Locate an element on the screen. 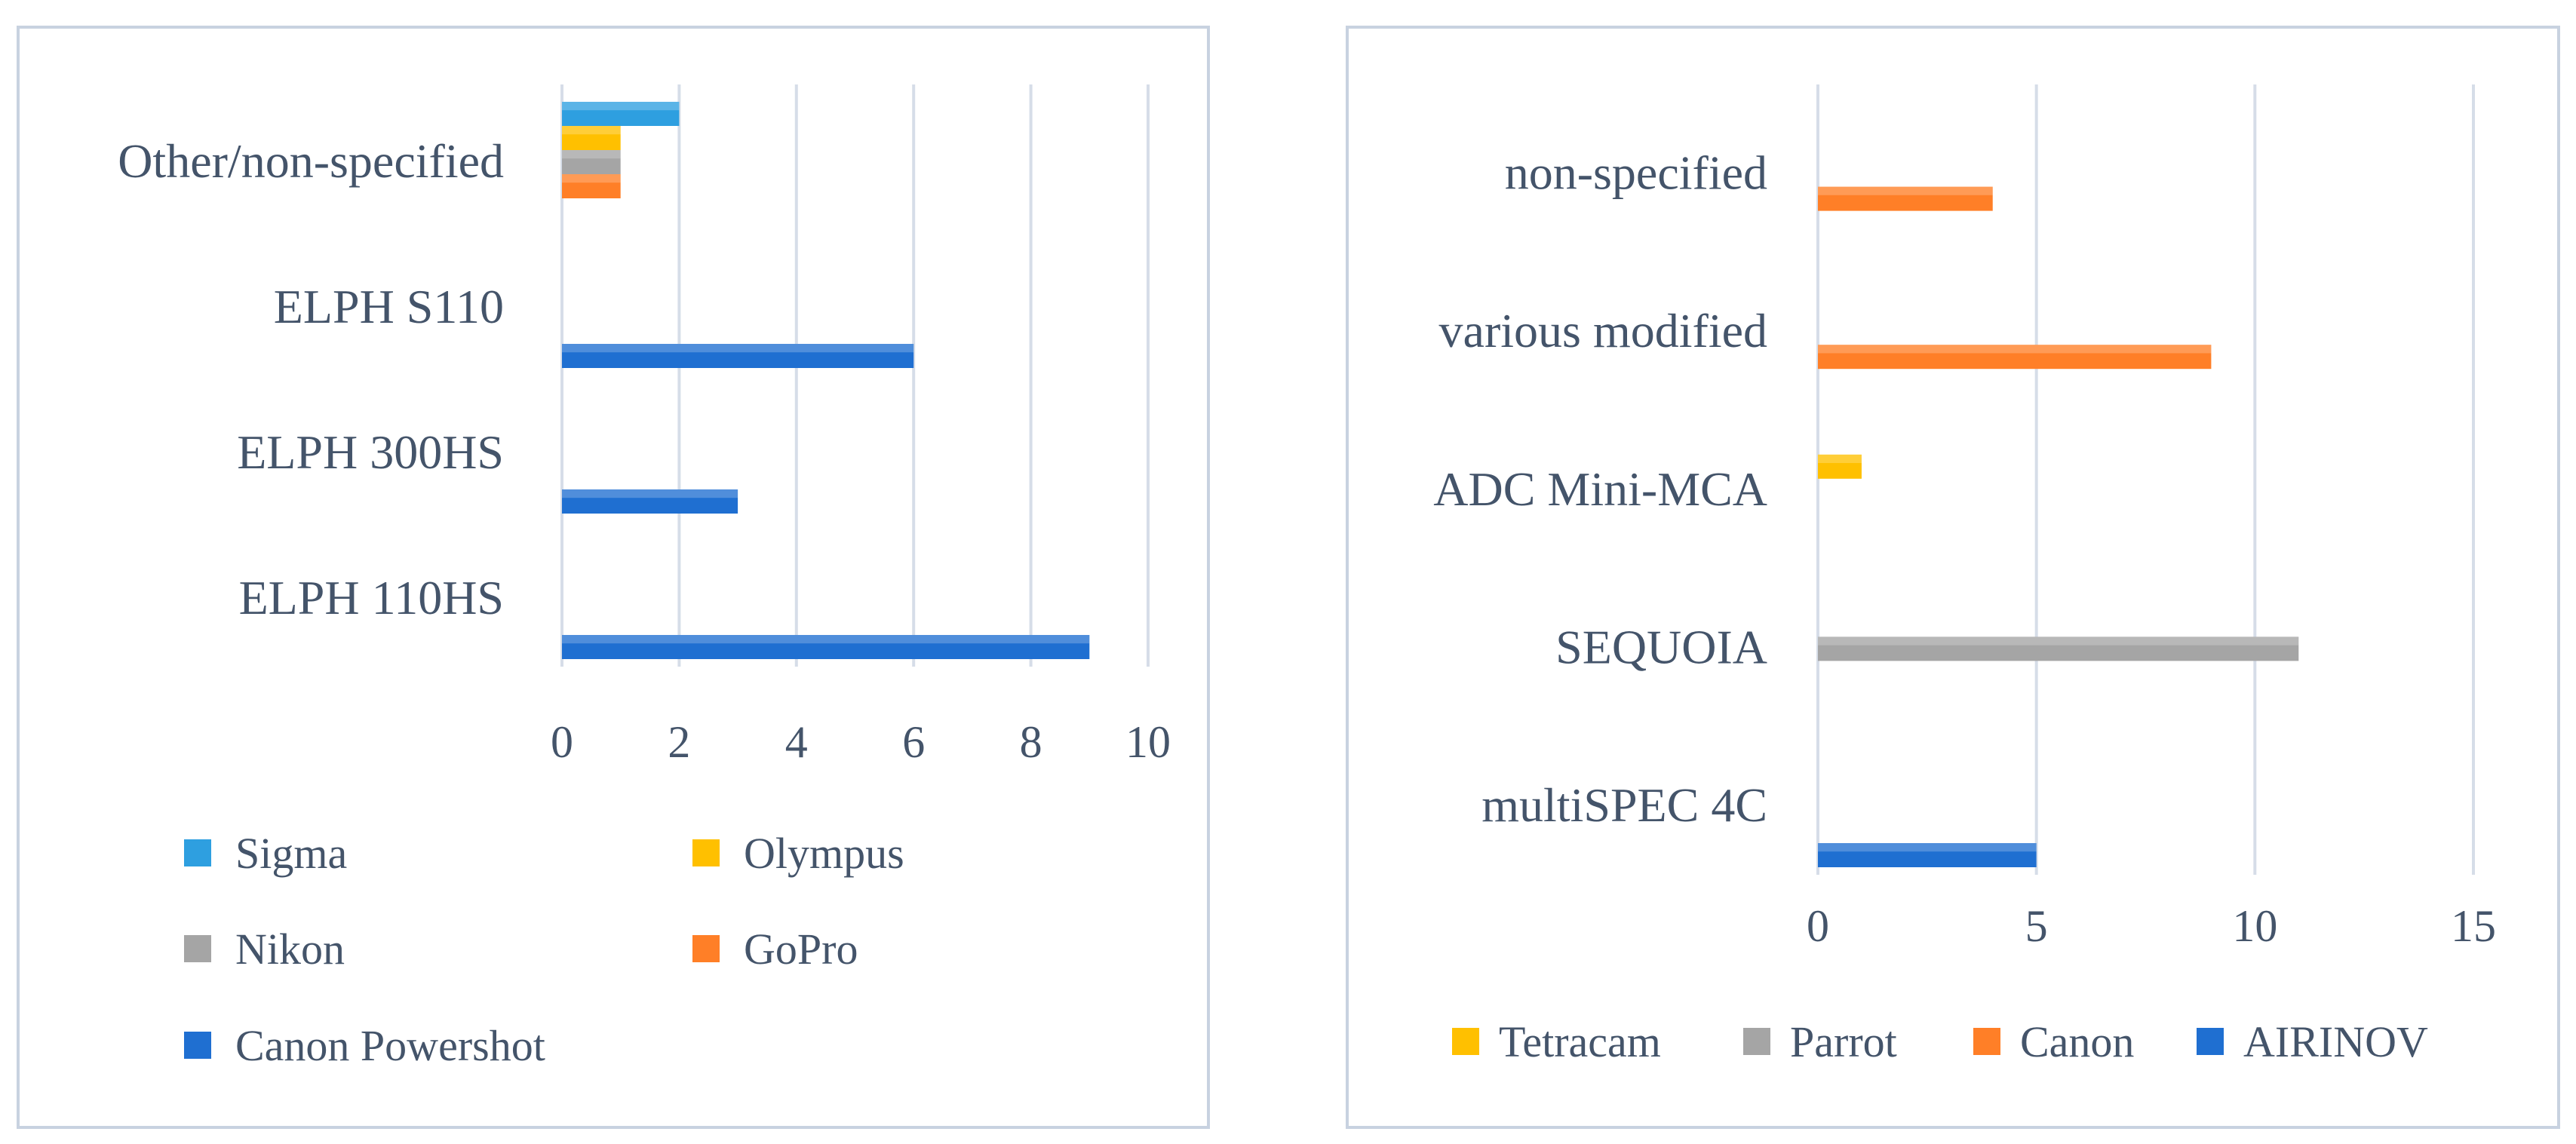 The height and width of the screenshot is (1144, 2576). x-tick-label: 5 is located at coordinates (2036, 926).